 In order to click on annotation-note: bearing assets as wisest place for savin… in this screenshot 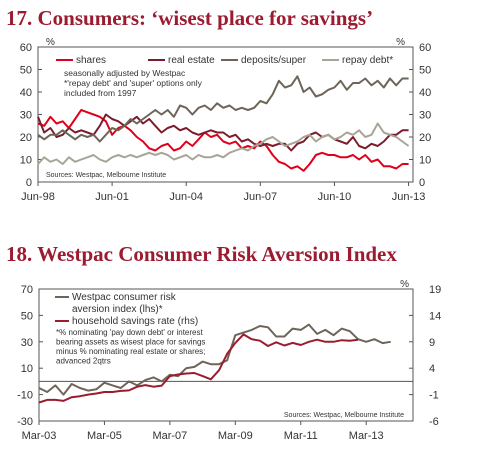, I will do `click(130, 342)`.